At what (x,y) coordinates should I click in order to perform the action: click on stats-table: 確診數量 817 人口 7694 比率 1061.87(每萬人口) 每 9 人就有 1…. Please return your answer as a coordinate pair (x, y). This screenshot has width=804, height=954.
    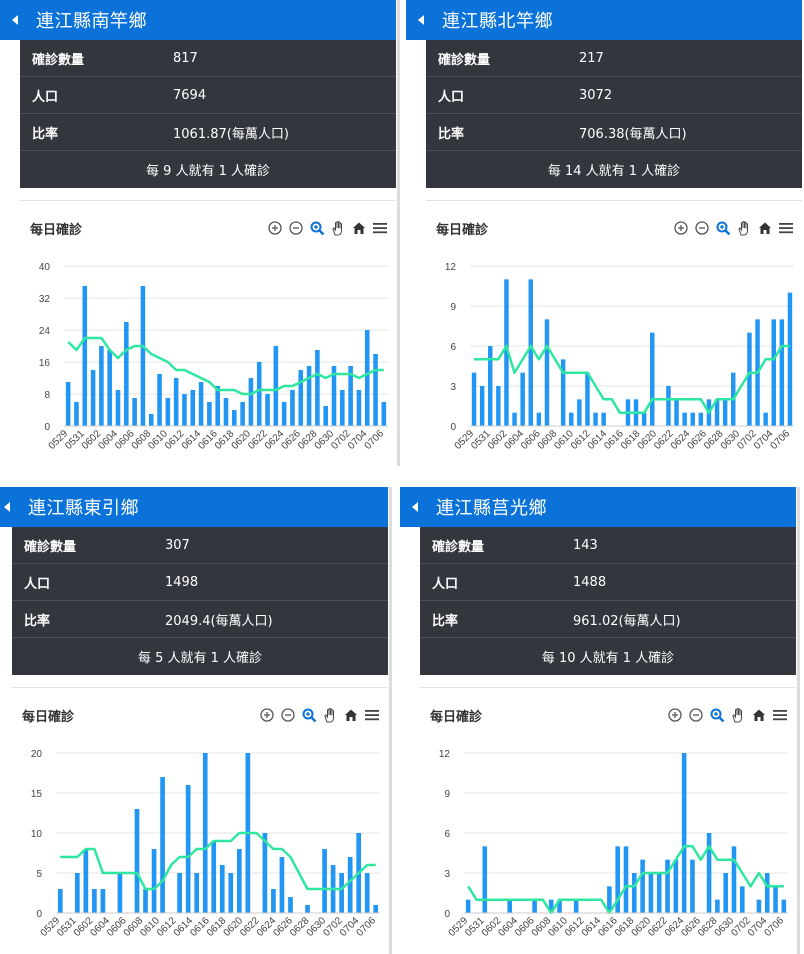
    Looking at the image, I should click on (208, 114).